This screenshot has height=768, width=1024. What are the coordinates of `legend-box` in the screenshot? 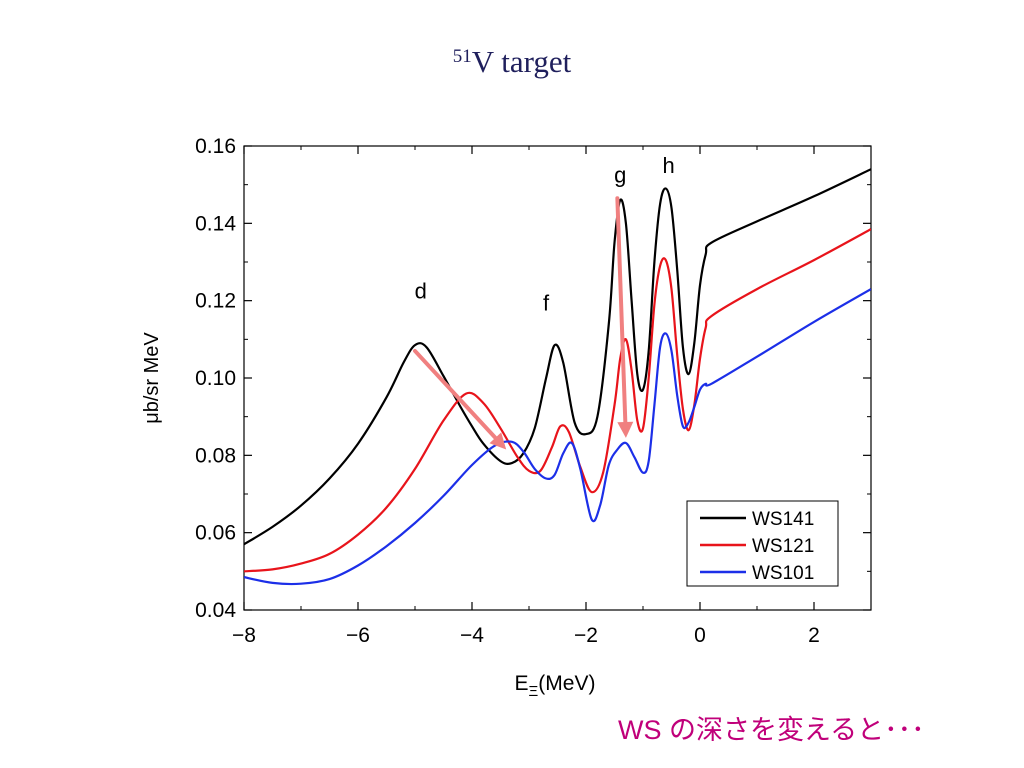 It's located at (762, 543).